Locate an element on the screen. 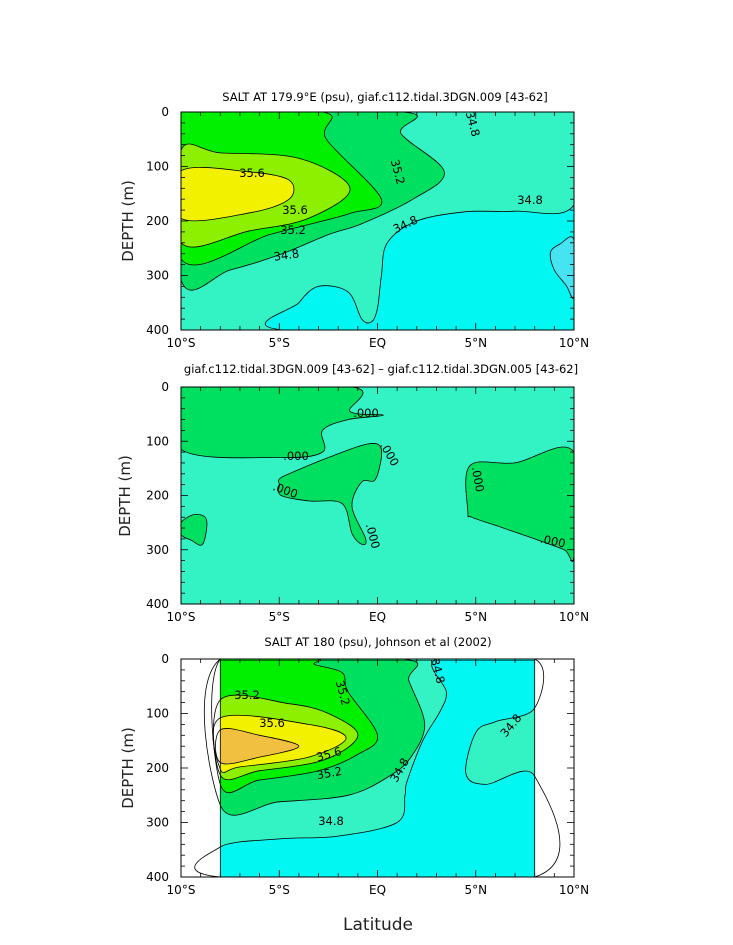 This screenshot has width=733, height=945. panel3-frame is located at coordinates (377, 768).